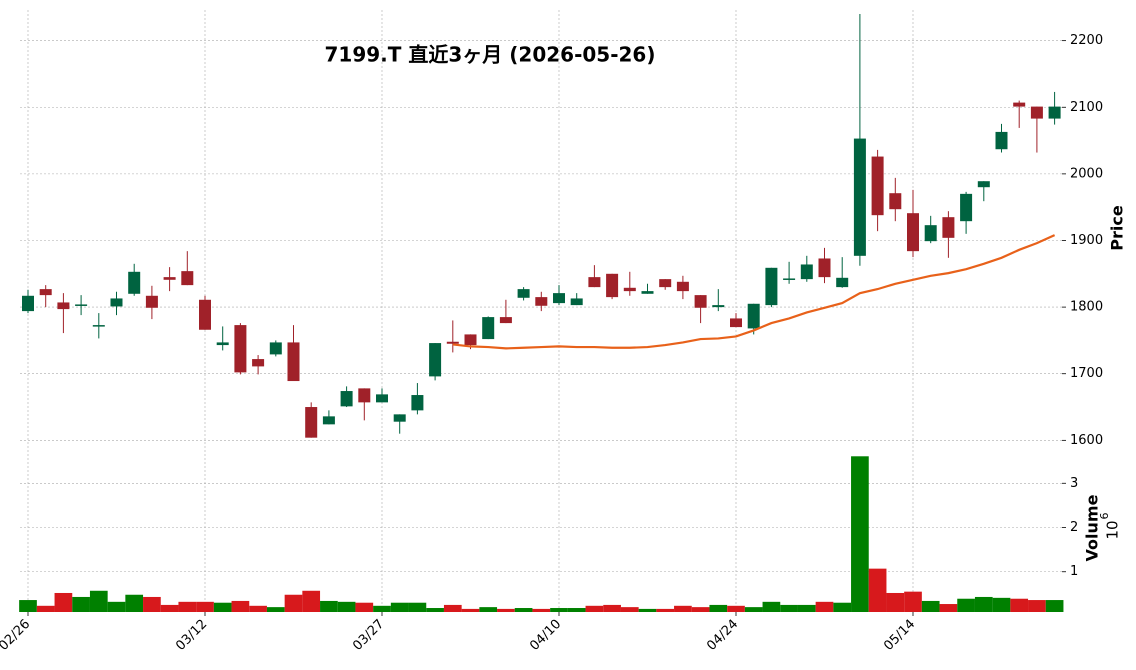 The width and height of the screenshot is (1136, 670). What do you see at coordinates (899, 635) in the screenshot?
I see `x-tick-label: 05/14` at bounding box center [899, 635].